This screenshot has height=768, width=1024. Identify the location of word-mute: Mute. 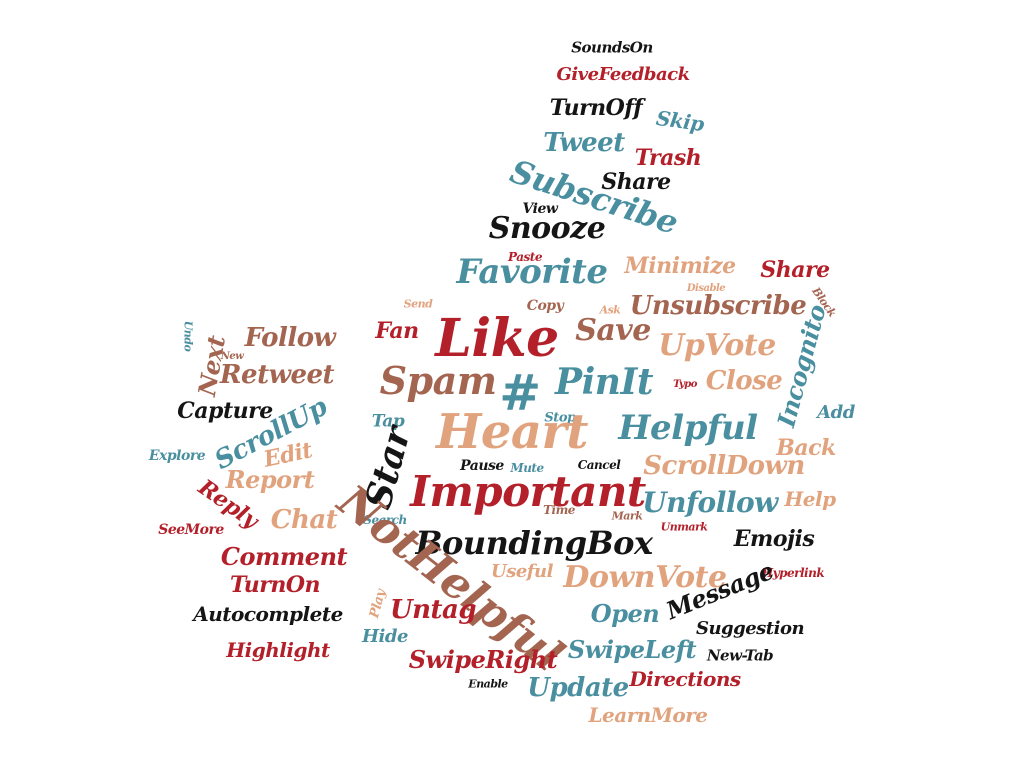
(527, 468).